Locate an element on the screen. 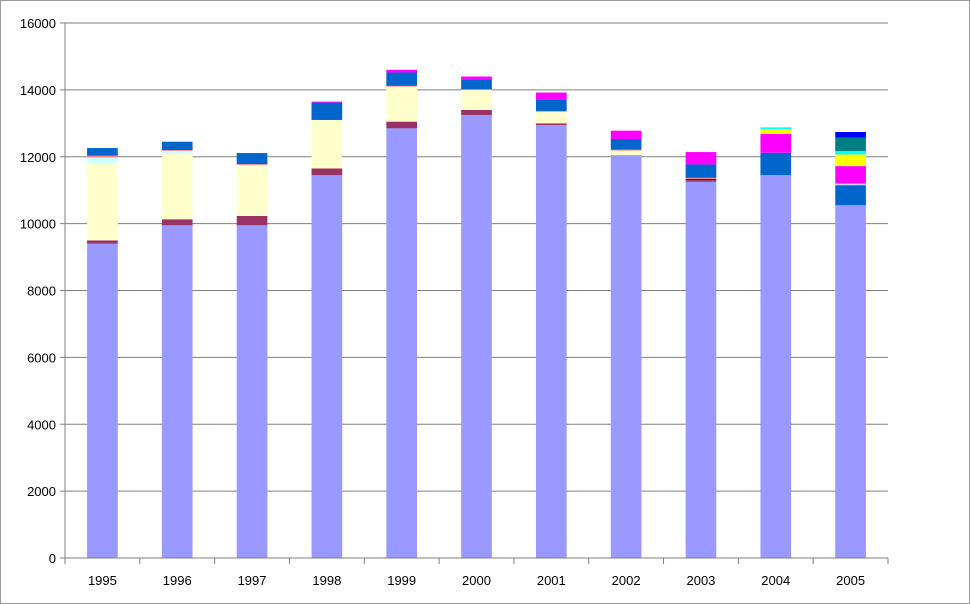 This screenshot has width=970, height=604. x-tick-label: 1999 is located at coordinates (401, 580).